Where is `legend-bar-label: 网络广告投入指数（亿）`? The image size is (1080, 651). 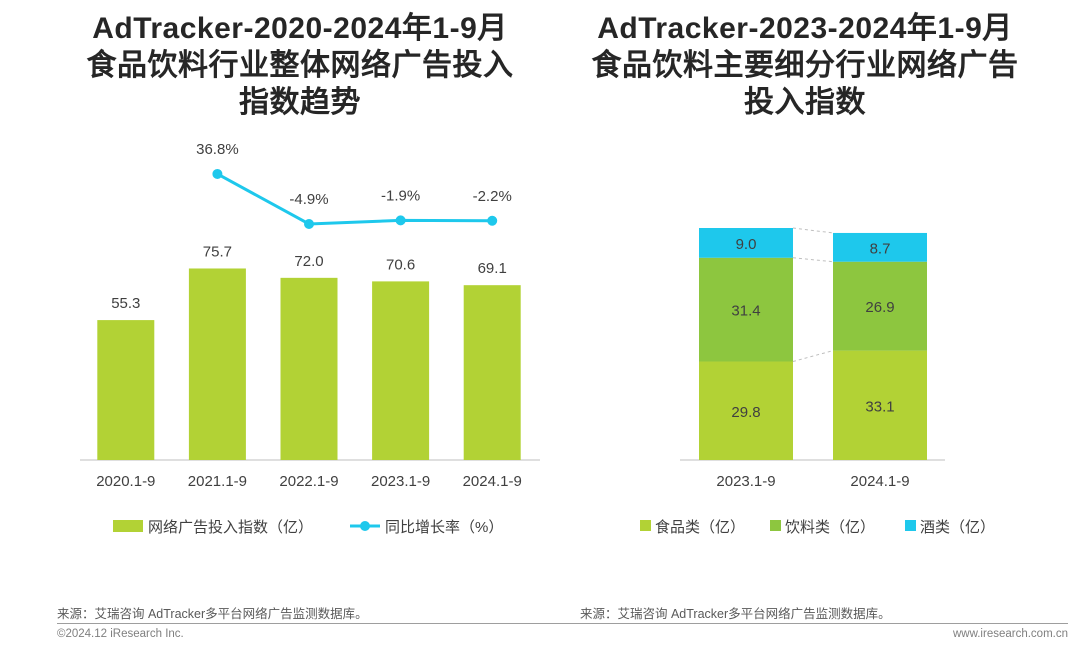
legend-bar-label: 网络广告投入指数（亿） is located at coordinates (230, 527).